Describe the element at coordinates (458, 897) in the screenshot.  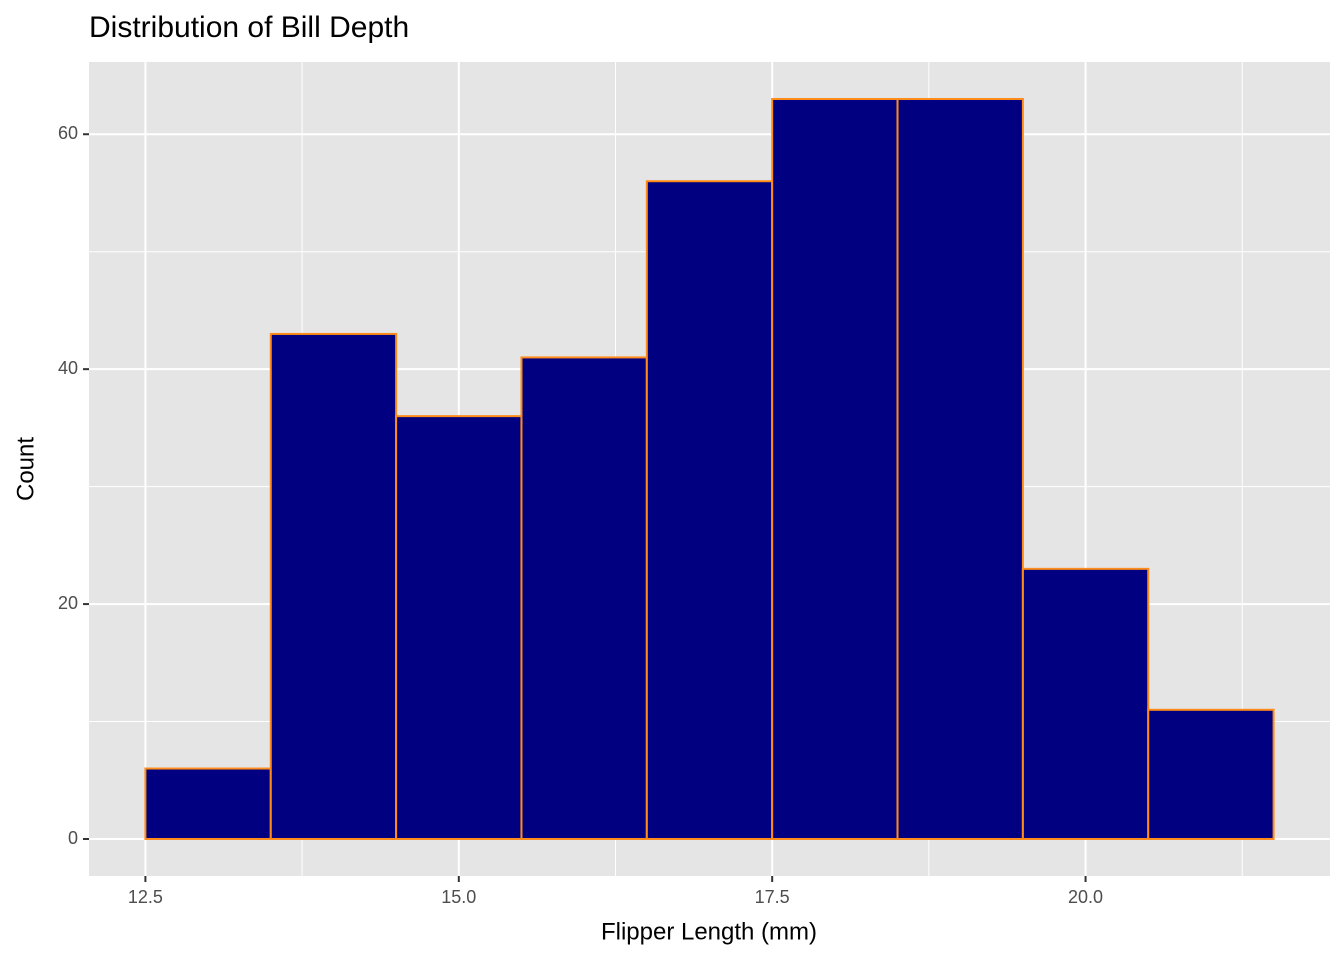
I see `x-tick-label: 15.0` at that location.